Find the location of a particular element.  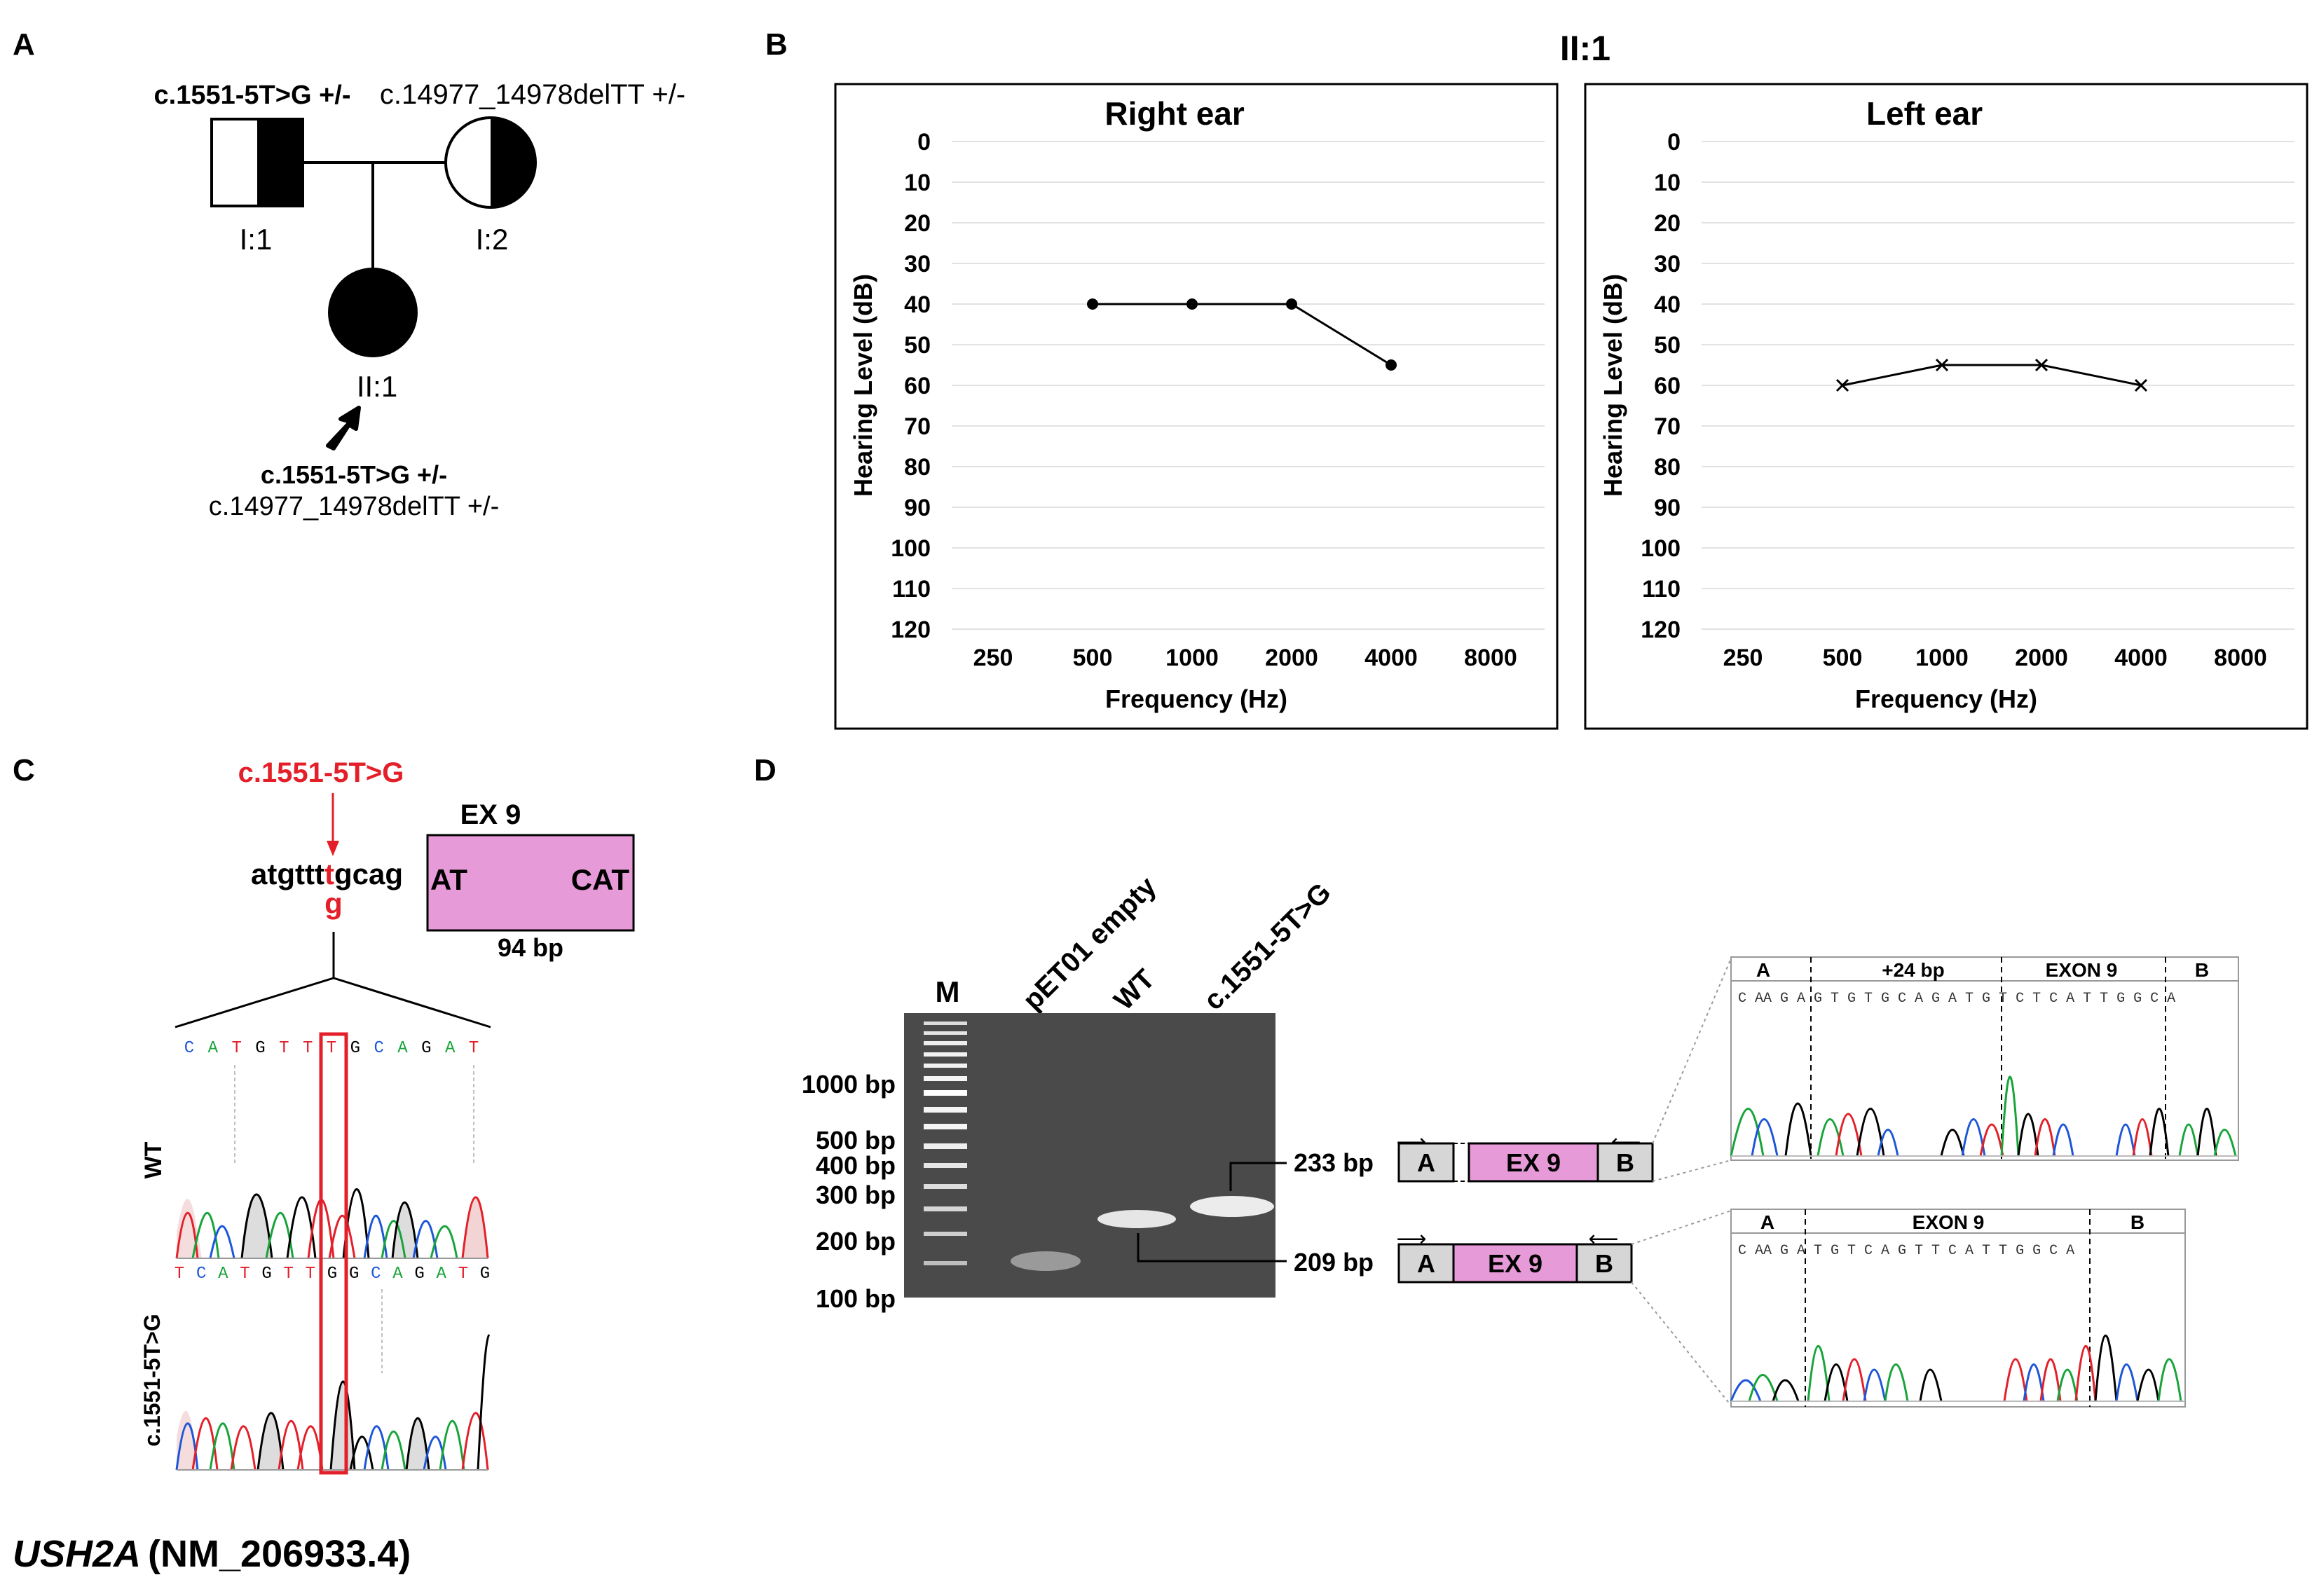

exon-b-box is located at coordinates (1625, 1162).